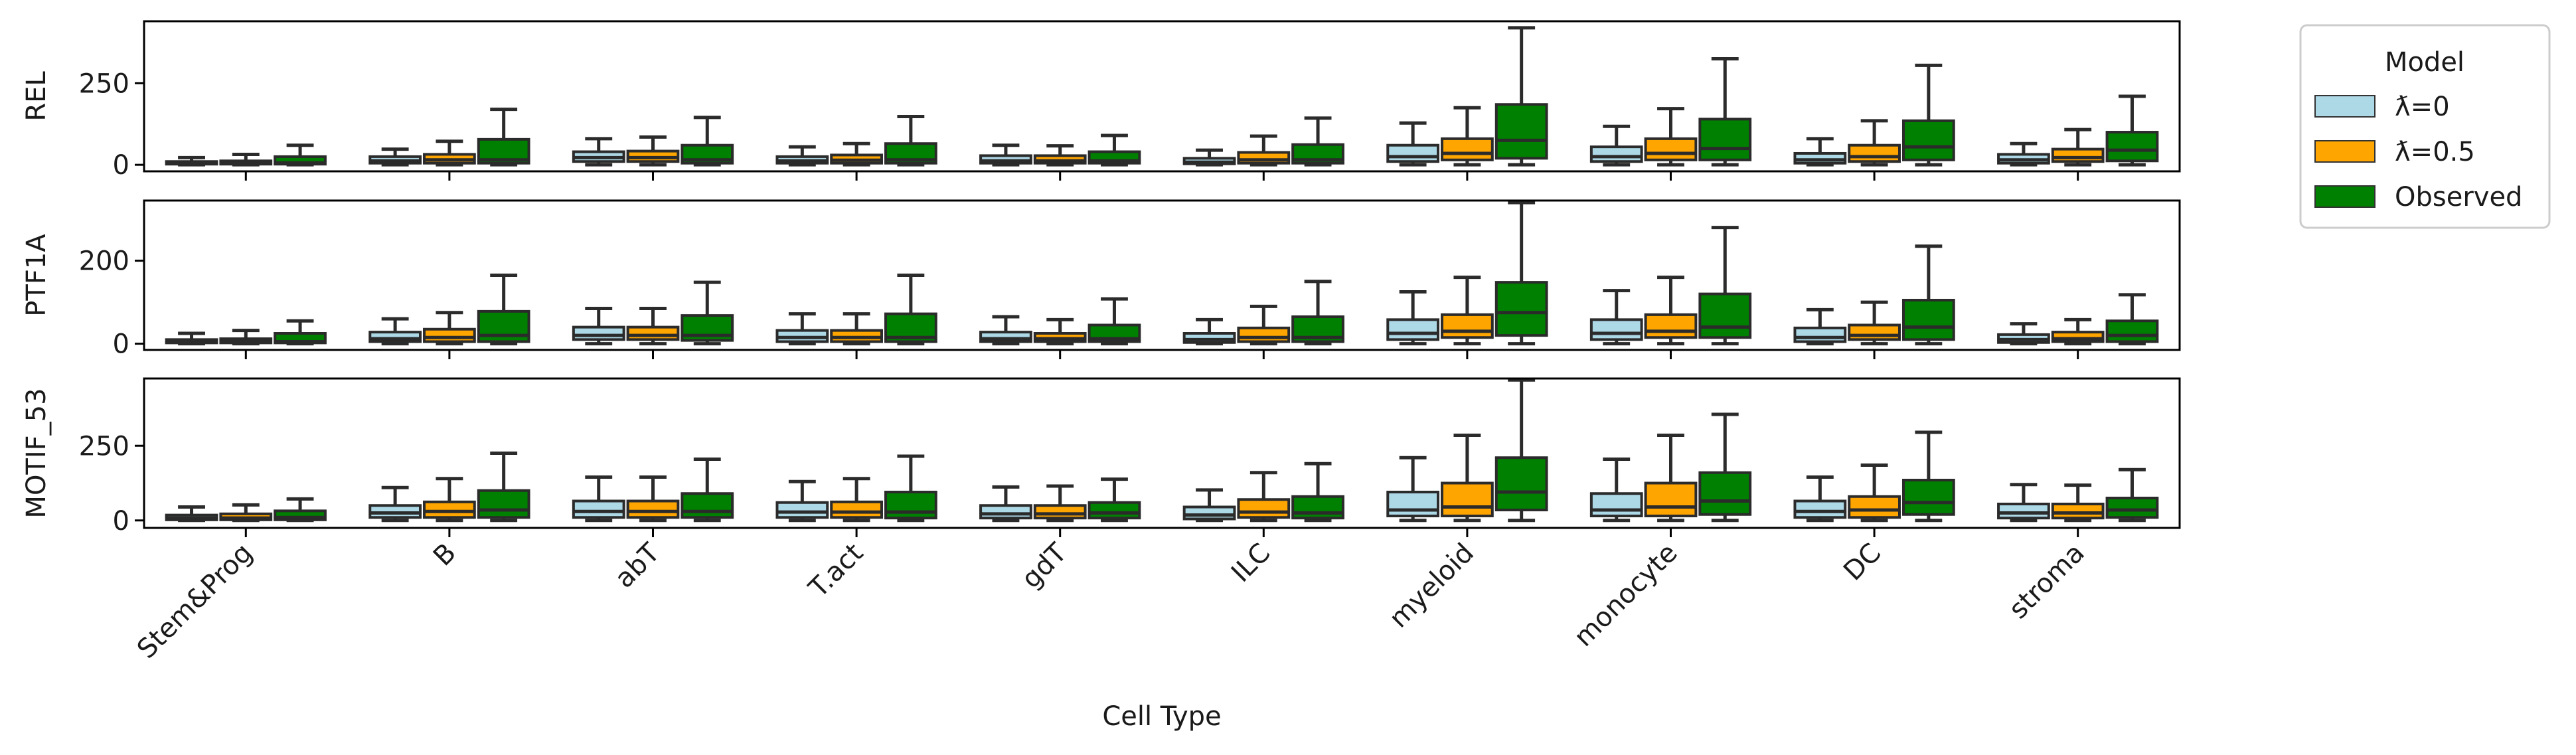  I want to click on box-MOTIF_53-T.act-1, so click(856, 500).